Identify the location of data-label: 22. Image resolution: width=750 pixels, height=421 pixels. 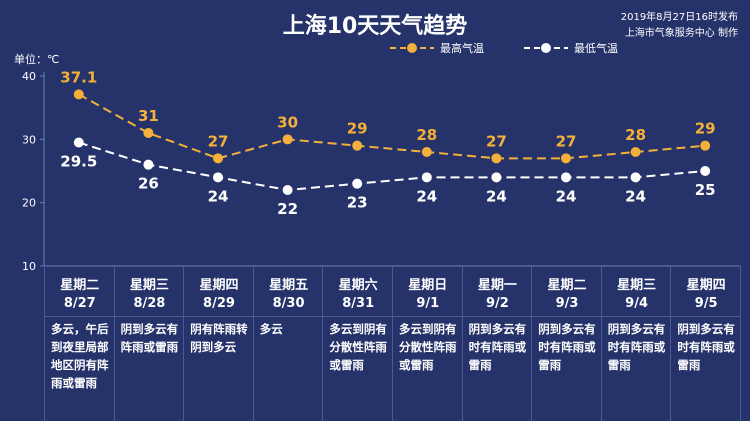
(287, 209).